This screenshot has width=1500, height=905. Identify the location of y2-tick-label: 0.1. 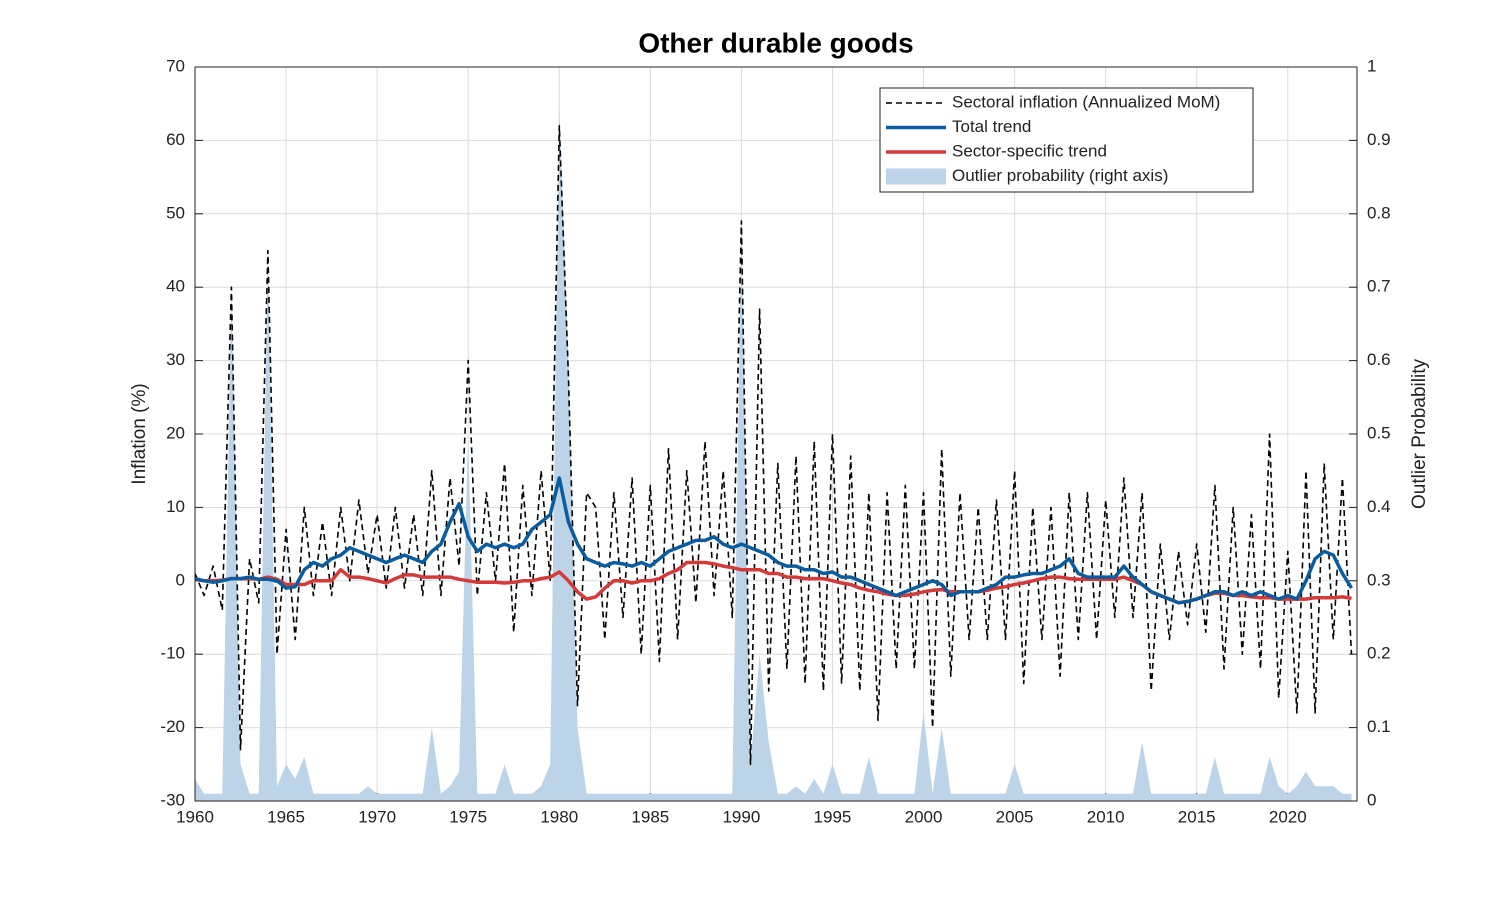
(1379, 726).